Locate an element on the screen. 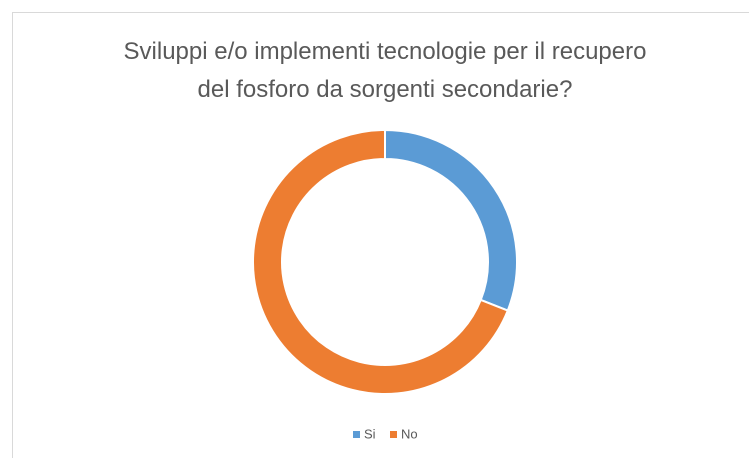 This screenshot has width=750, height=459. legend-label: No is located at coordinates (409, 433).